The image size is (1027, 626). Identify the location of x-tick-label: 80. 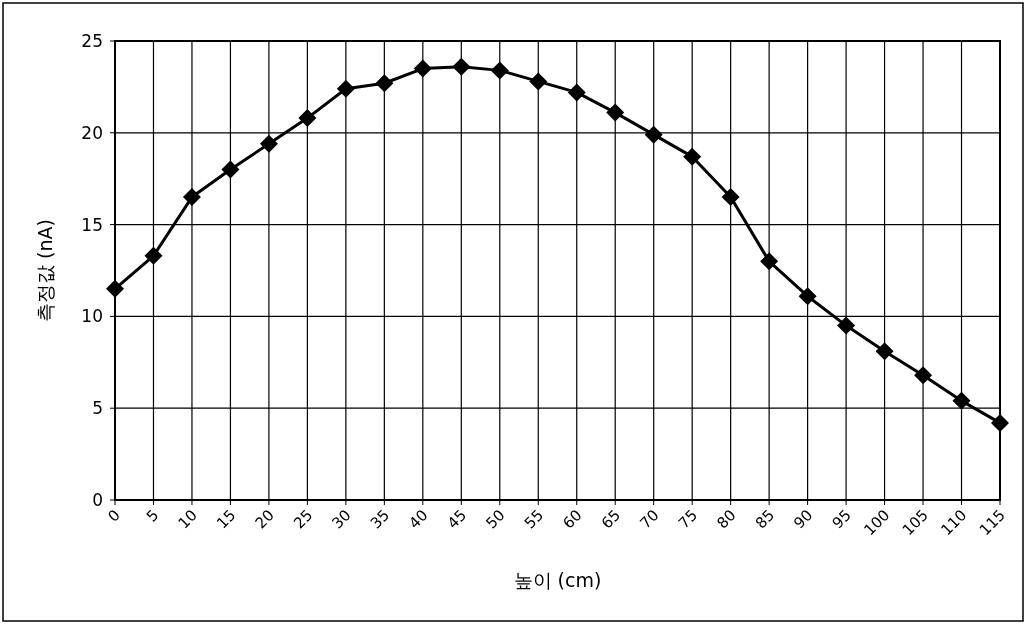
(726, 519).